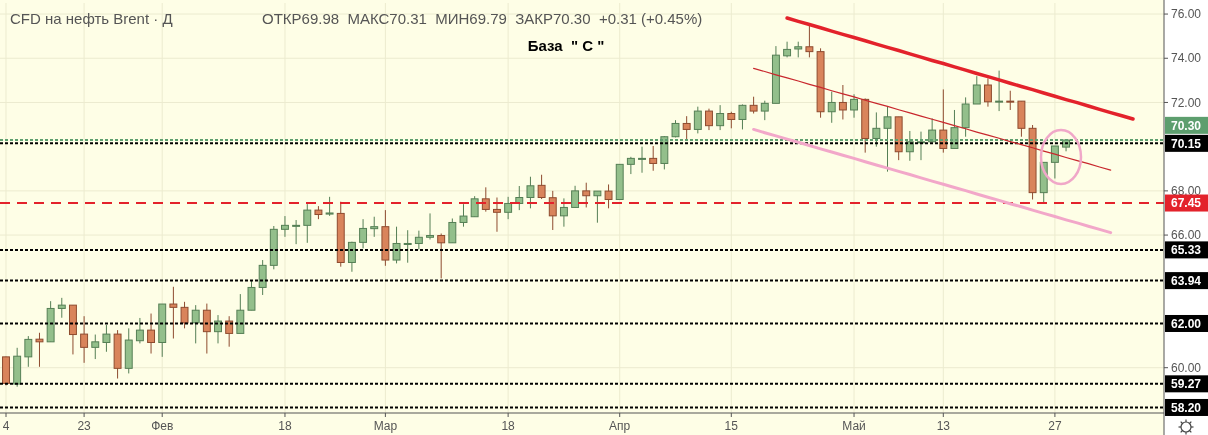 This screenshot has height=435, width=1208. I want to click on x-tick-label: Мар, so click(385, 426).